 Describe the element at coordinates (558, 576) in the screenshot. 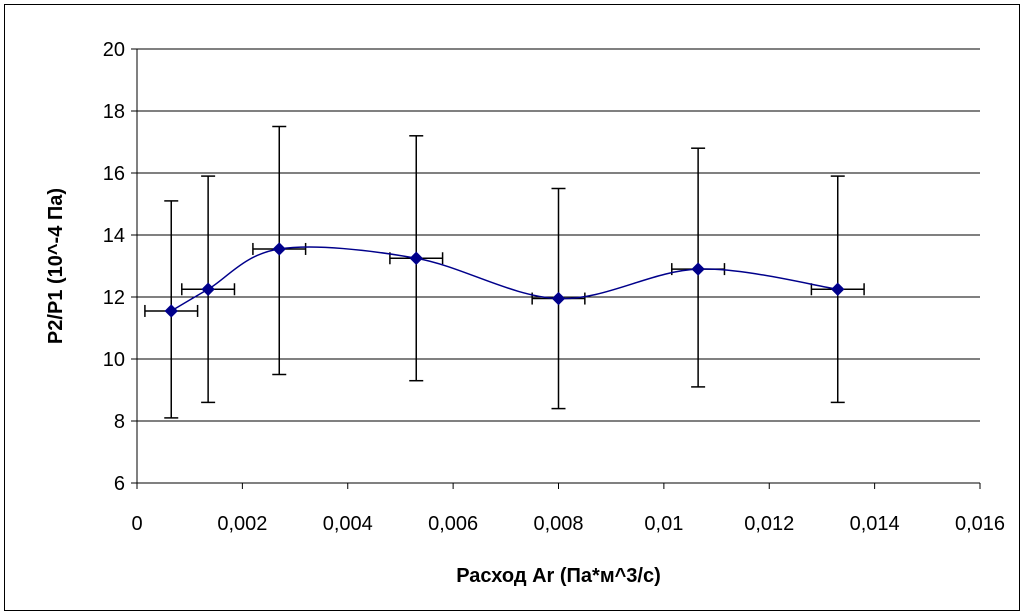

I see `x-axis-title: Расход Ar (Па*м^3/с)` at that location.